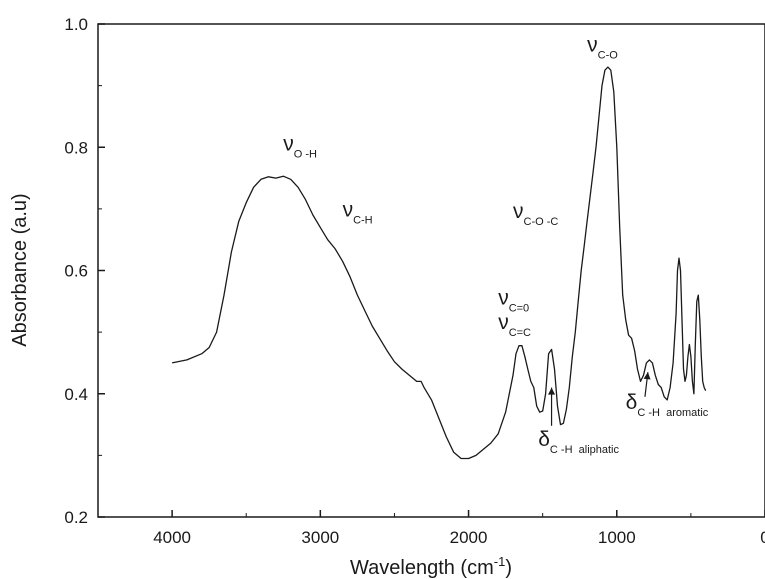  What do you see at coordinates (602, 48) in the screenshot?
I see `peak-annotation: νC-O` at bounding box center [602, 48].